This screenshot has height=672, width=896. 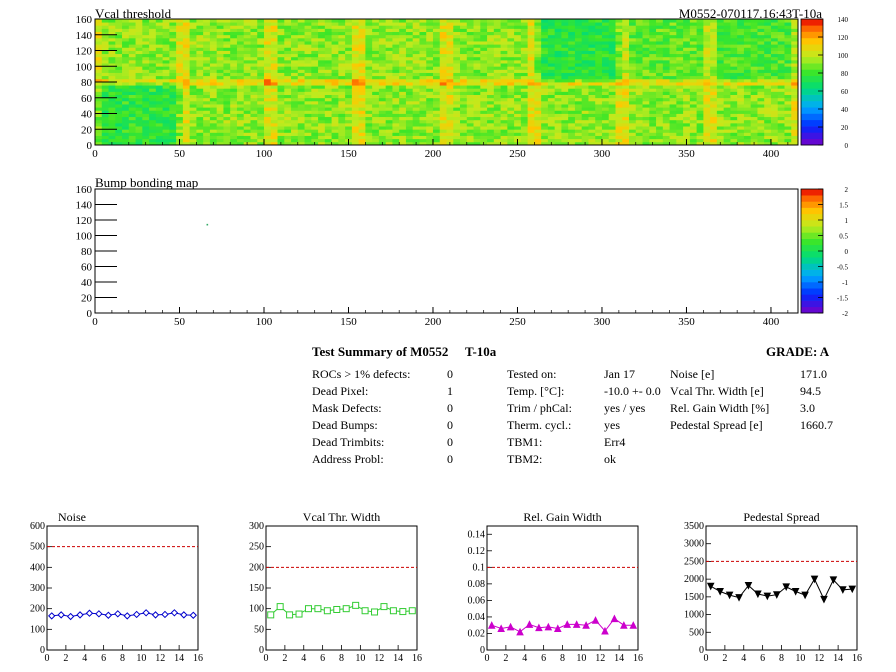 I want to click on y-tick-label: 20, so click(x=87, y=299).